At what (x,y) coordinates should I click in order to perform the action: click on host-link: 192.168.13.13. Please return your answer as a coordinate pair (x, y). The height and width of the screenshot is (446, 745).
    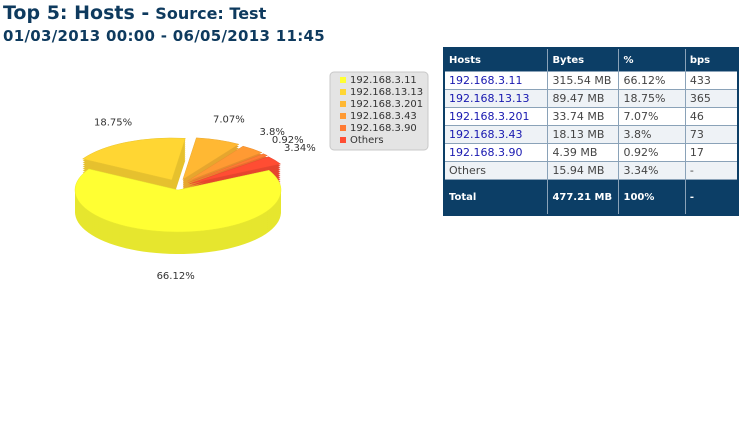
    Looking at the image, I should click on (489, 98).